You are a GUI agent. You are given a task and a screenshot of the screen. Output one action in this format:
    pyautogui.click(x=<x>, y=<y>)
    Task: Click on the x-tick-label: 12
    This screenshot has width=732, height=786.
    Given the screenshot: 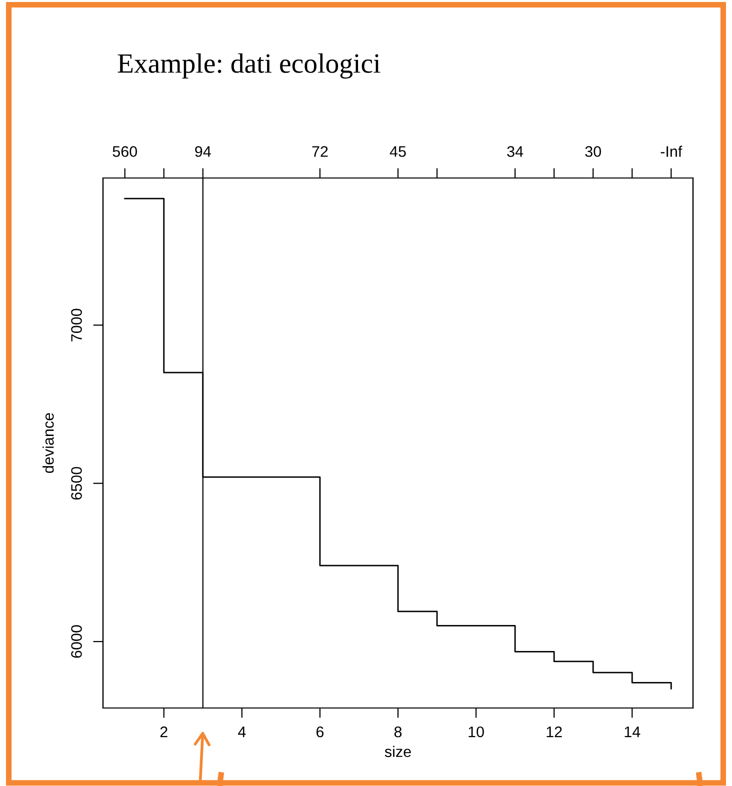 What is the action you would take?
    pyautogui.click(x=554, y=732)
    